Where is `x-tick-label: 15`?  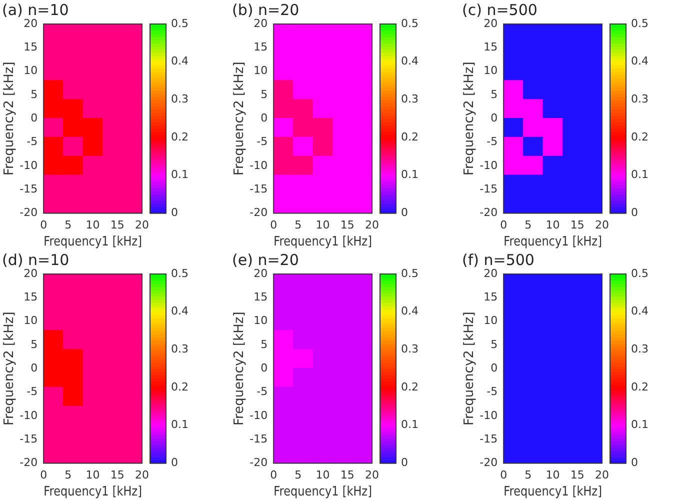 x-tick-label: 15 is located at coordinates (117, 475).